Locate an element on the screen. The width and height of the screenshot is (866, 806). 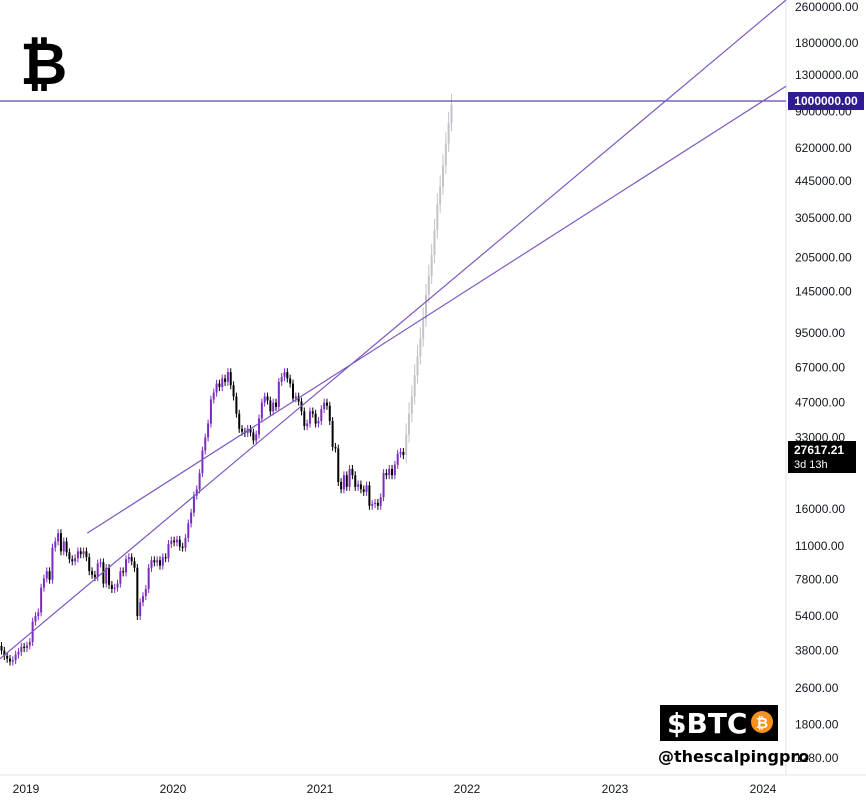
price-tick-label: 47000.00 is located at coordinates (820, 403).